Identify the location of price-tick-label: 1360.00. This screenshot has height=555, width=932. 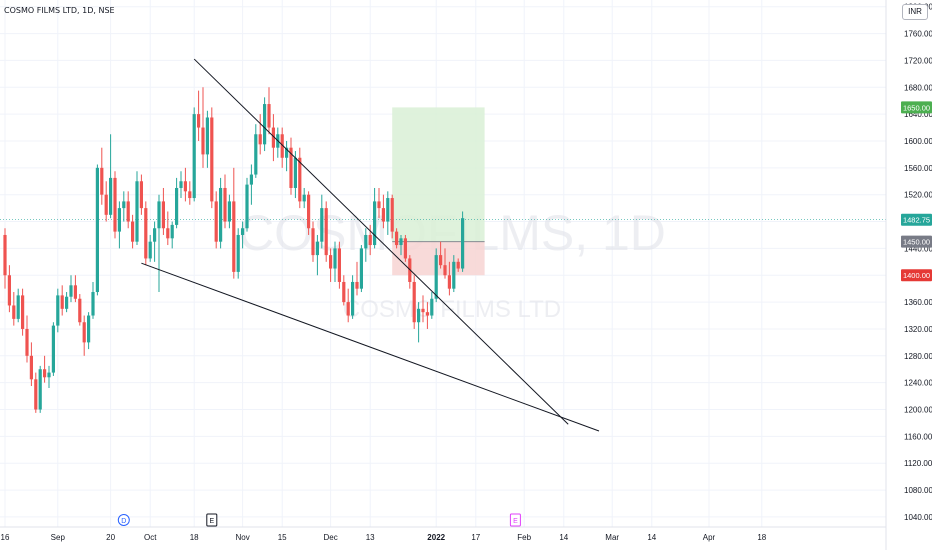
(918, 302).